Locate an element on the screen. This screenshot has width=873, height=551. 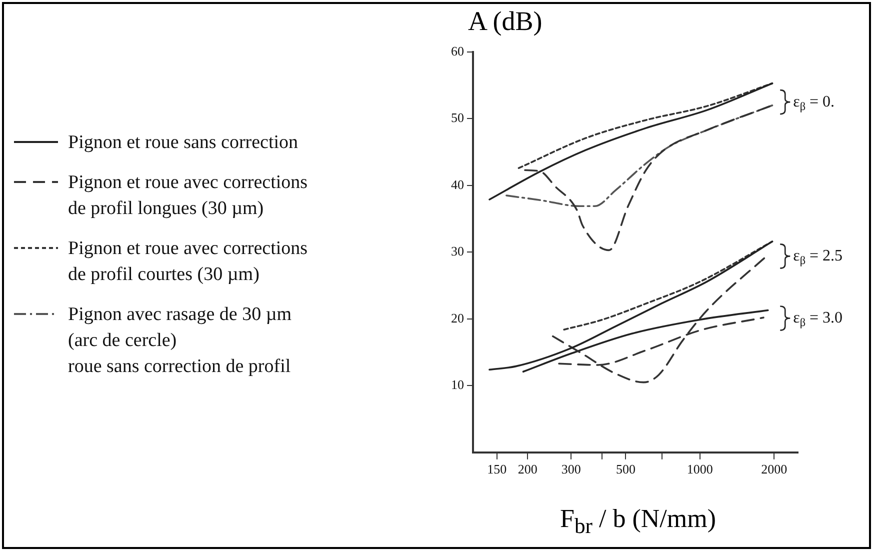
y-tick-label: 40 is located at coordinates (457, 184).